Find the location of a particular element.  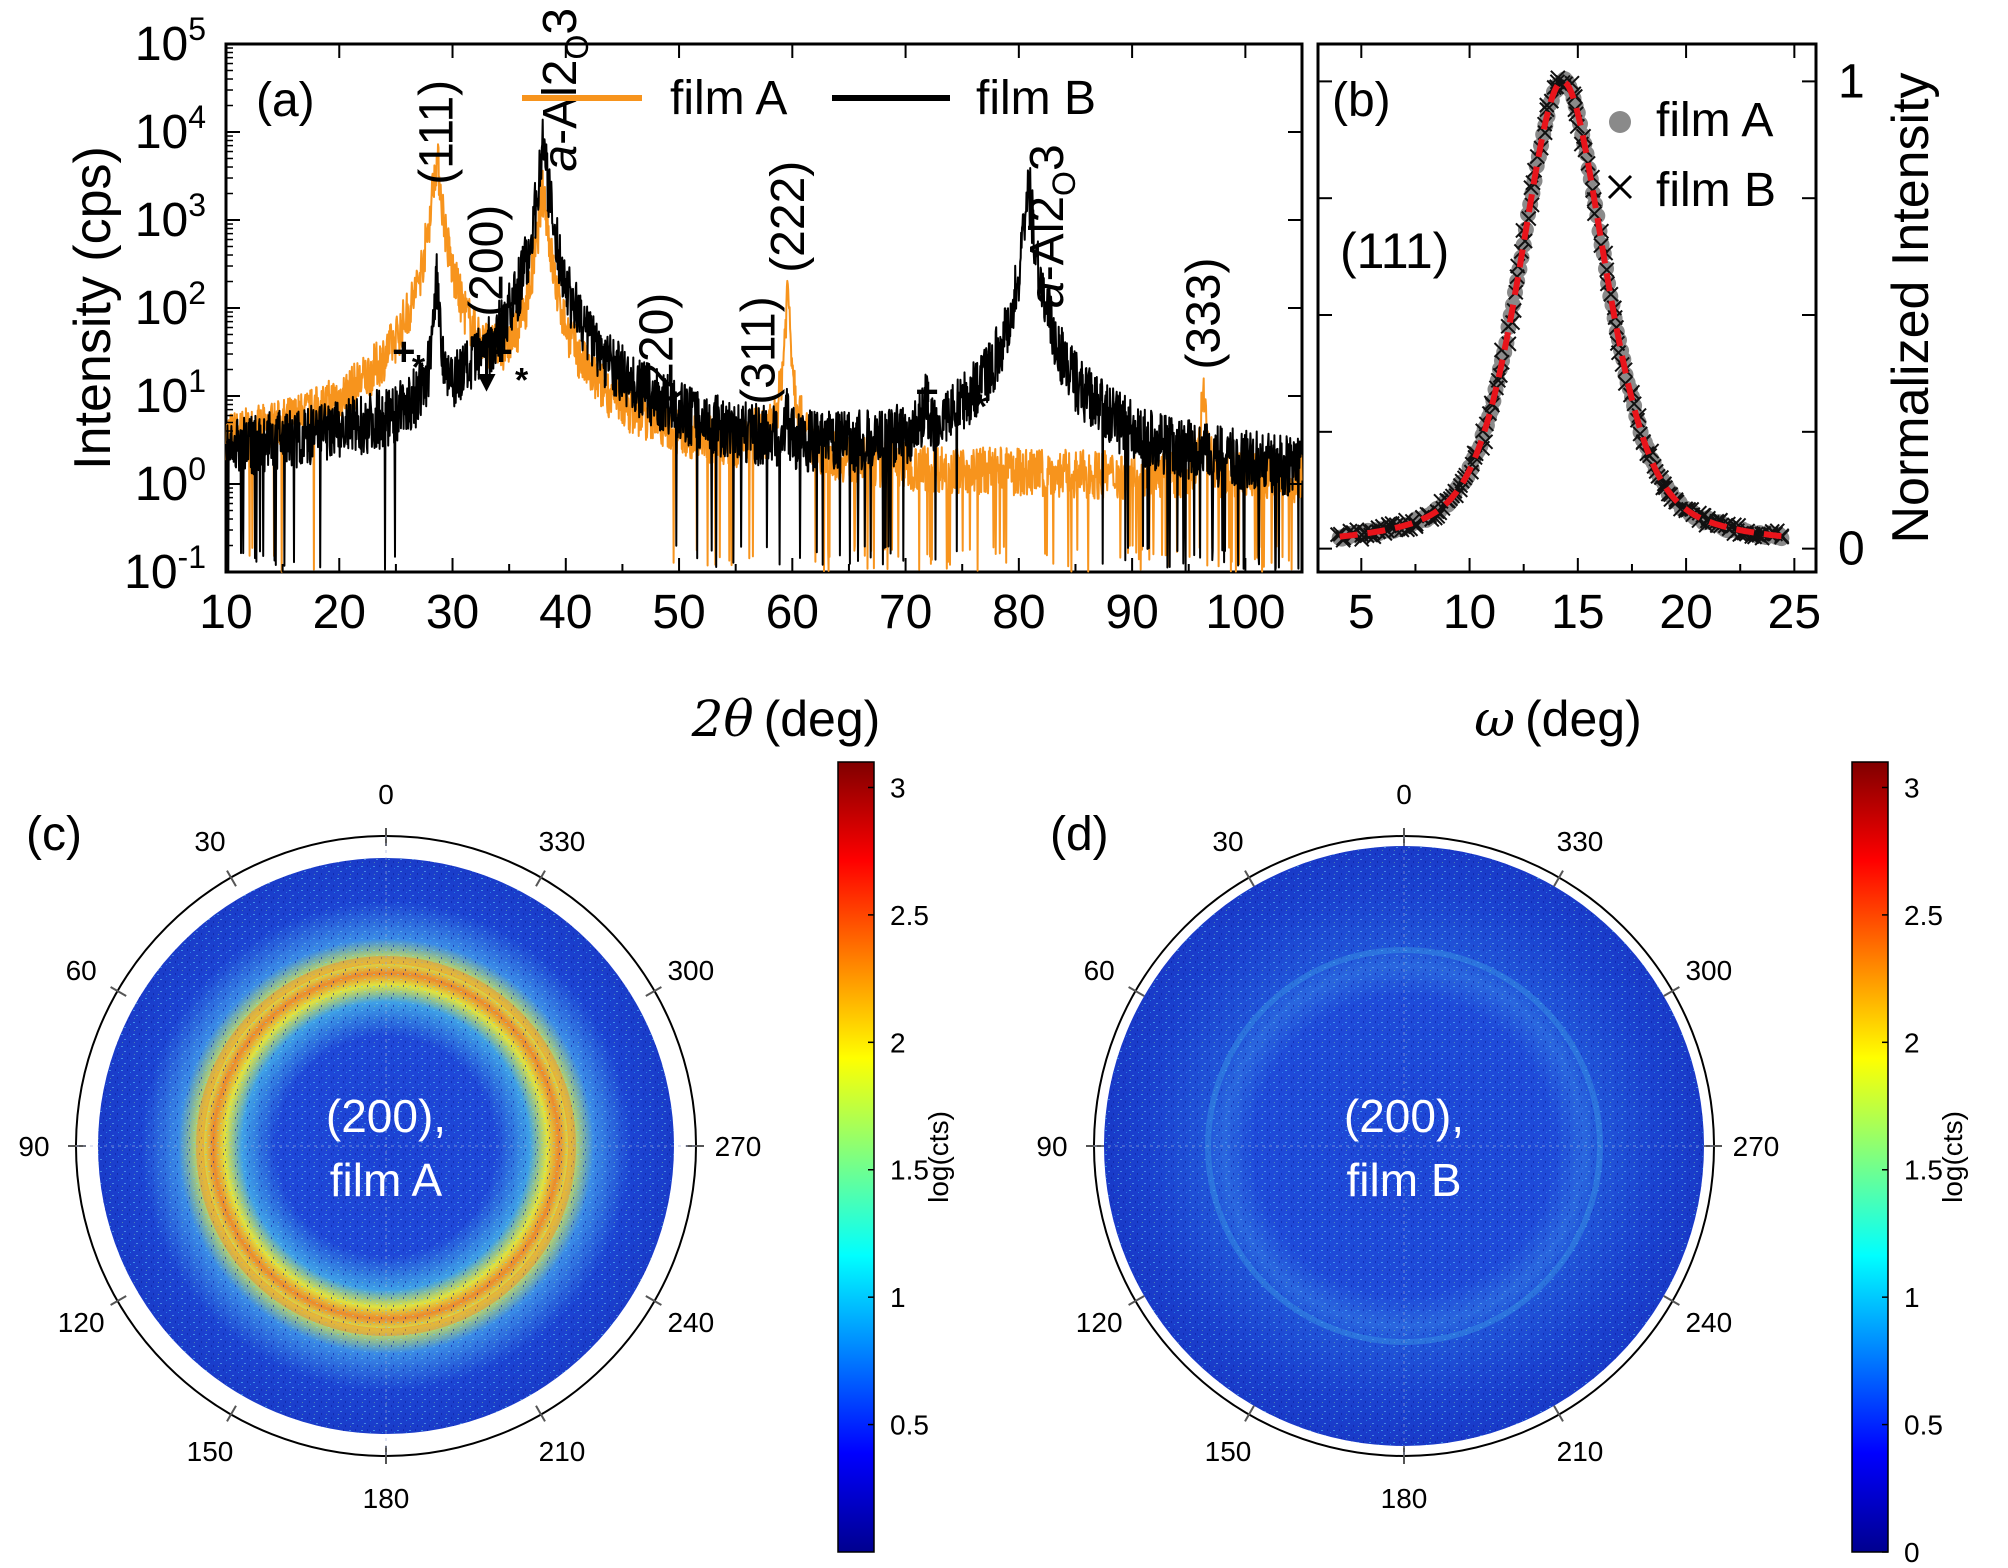

b-x-tick-label: 10 is located at coordinates (1469, 612).